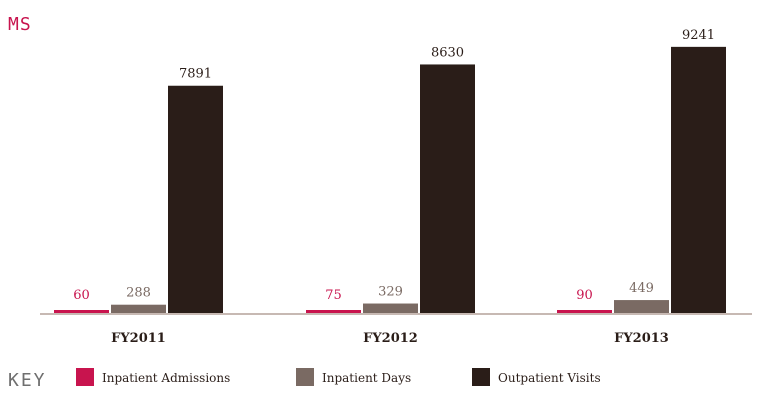  What do you see at coordinates (333, 295) in the screenshot?
I see `value-label-fy2012-series-1: 75` at bounding box center [333, 295].